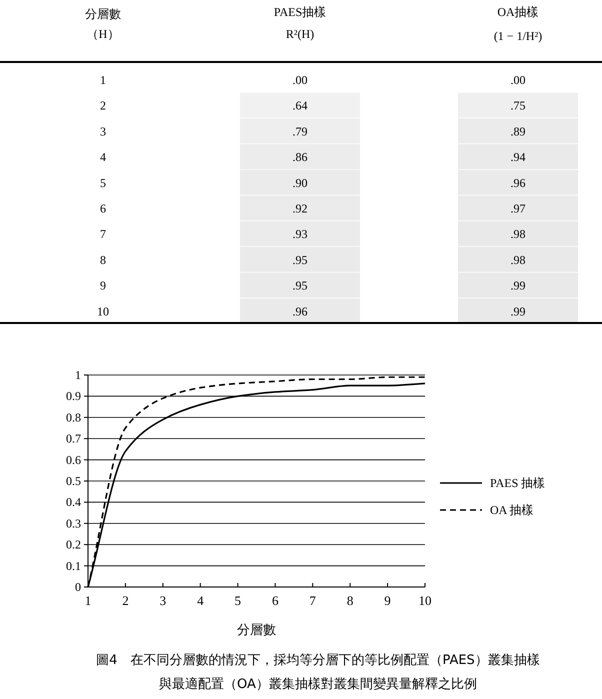 Image resolution: width=602 pixels, height=699 pixels. Describe the element at coordinates (256, 630) in the screenshot. I see `x-axis-title: 分層數` at that location.